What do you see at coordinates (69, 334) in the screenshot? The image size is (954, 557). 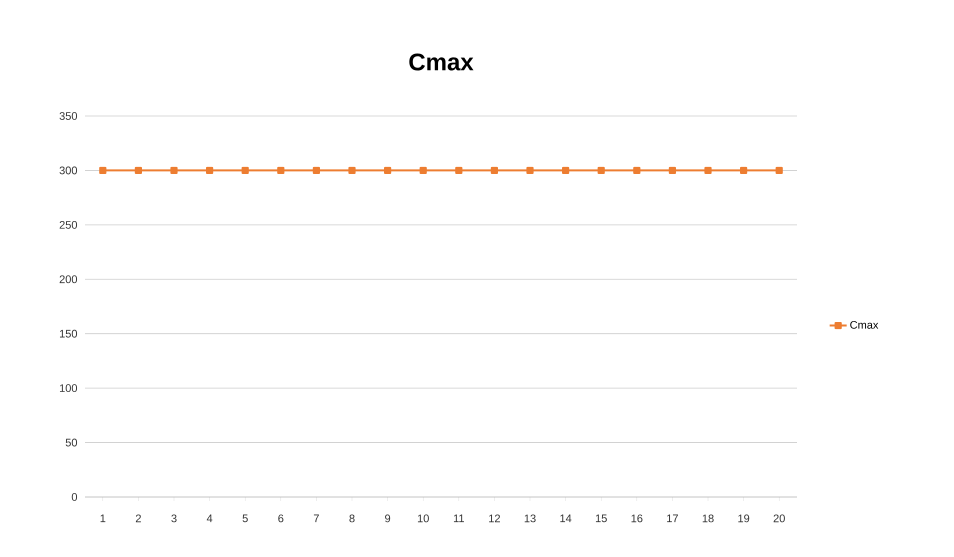 I see `y-tick-label: 150` at bounding box center [69, 334].